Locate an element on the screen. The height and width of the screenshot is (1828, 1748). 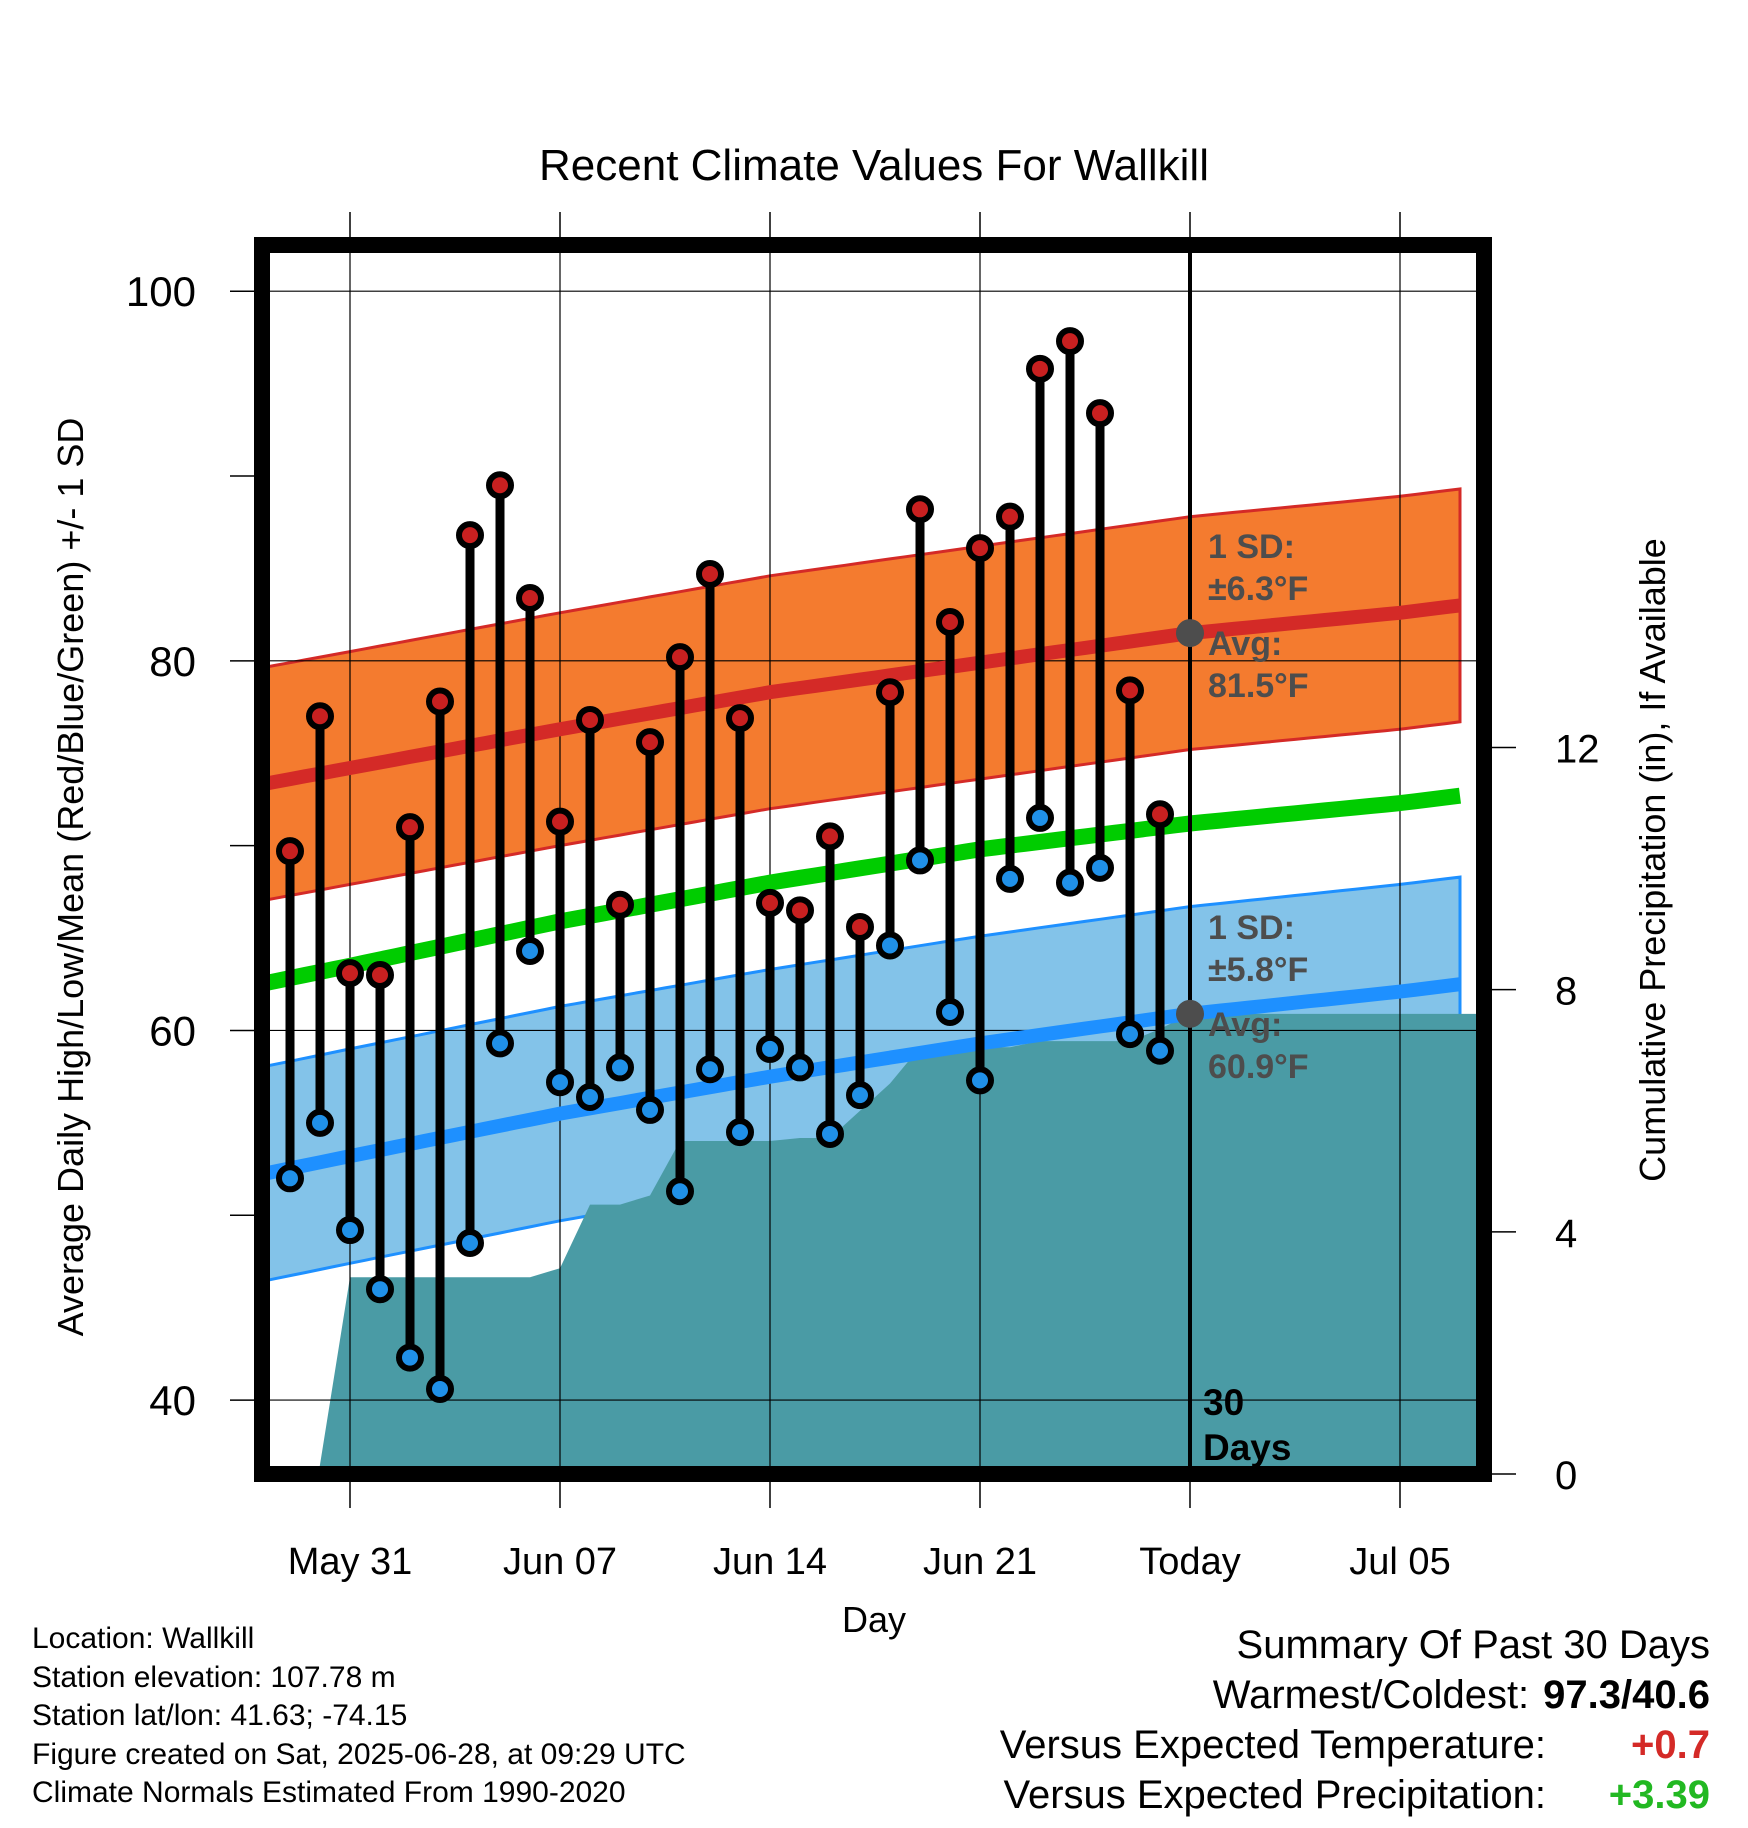
summary-temp: Versus Expected Temperature: +0.7 is located at coordinates (1355, 1745).